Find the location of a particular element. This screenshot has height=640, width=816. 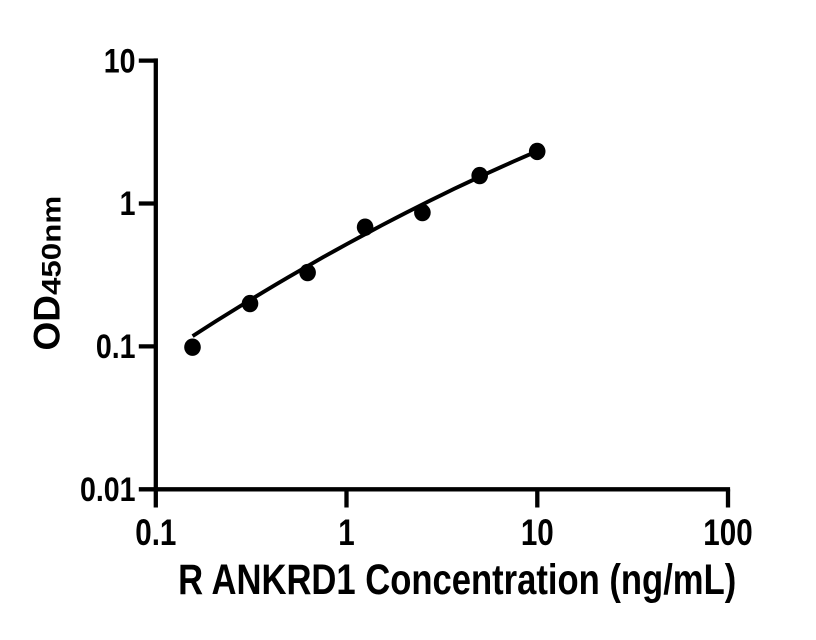

svg-text: 100 is located at coordinates (727, 533).